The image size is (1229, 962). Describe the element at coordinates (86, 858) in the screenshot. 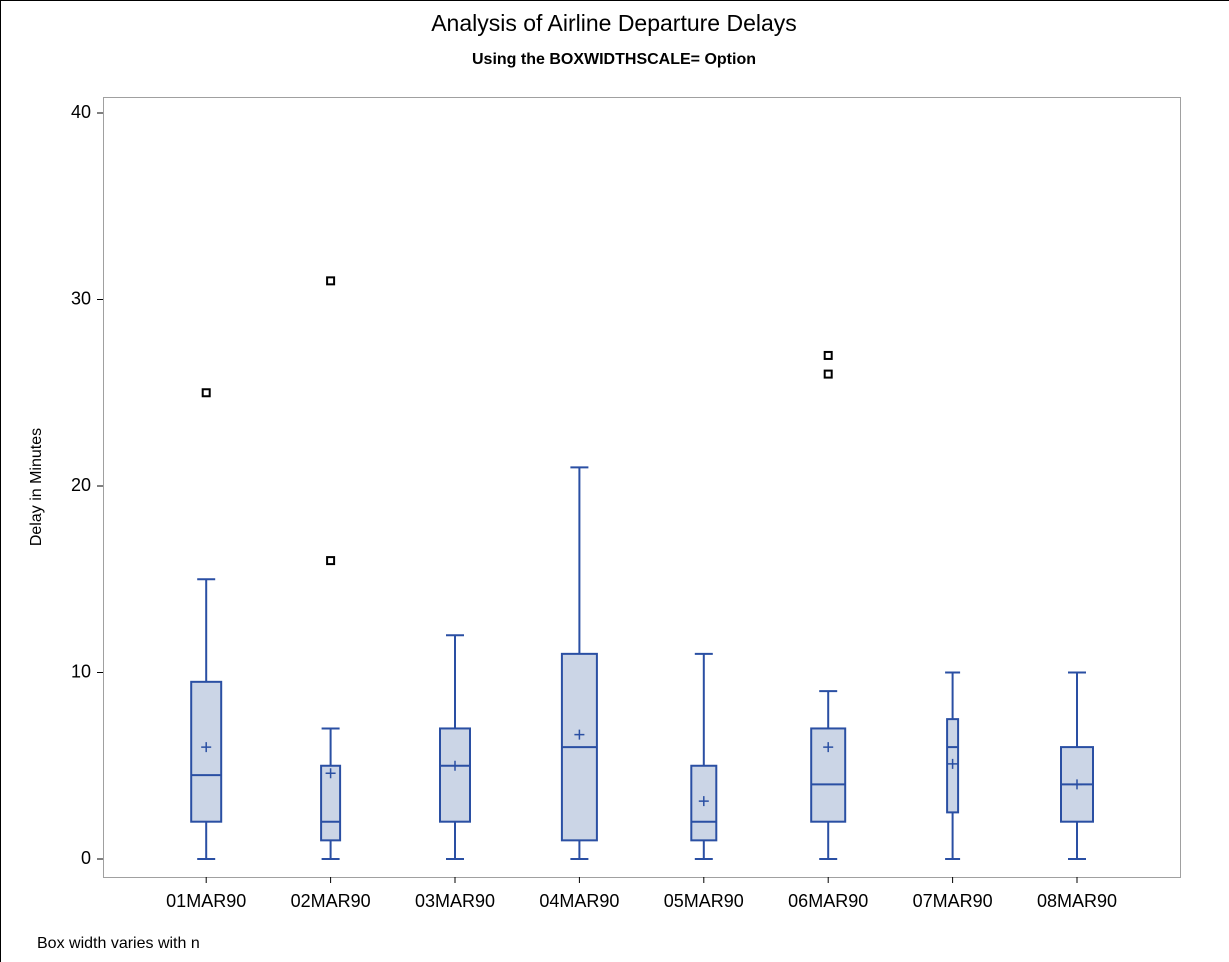

I see `y-tick-label: 0` at that location.